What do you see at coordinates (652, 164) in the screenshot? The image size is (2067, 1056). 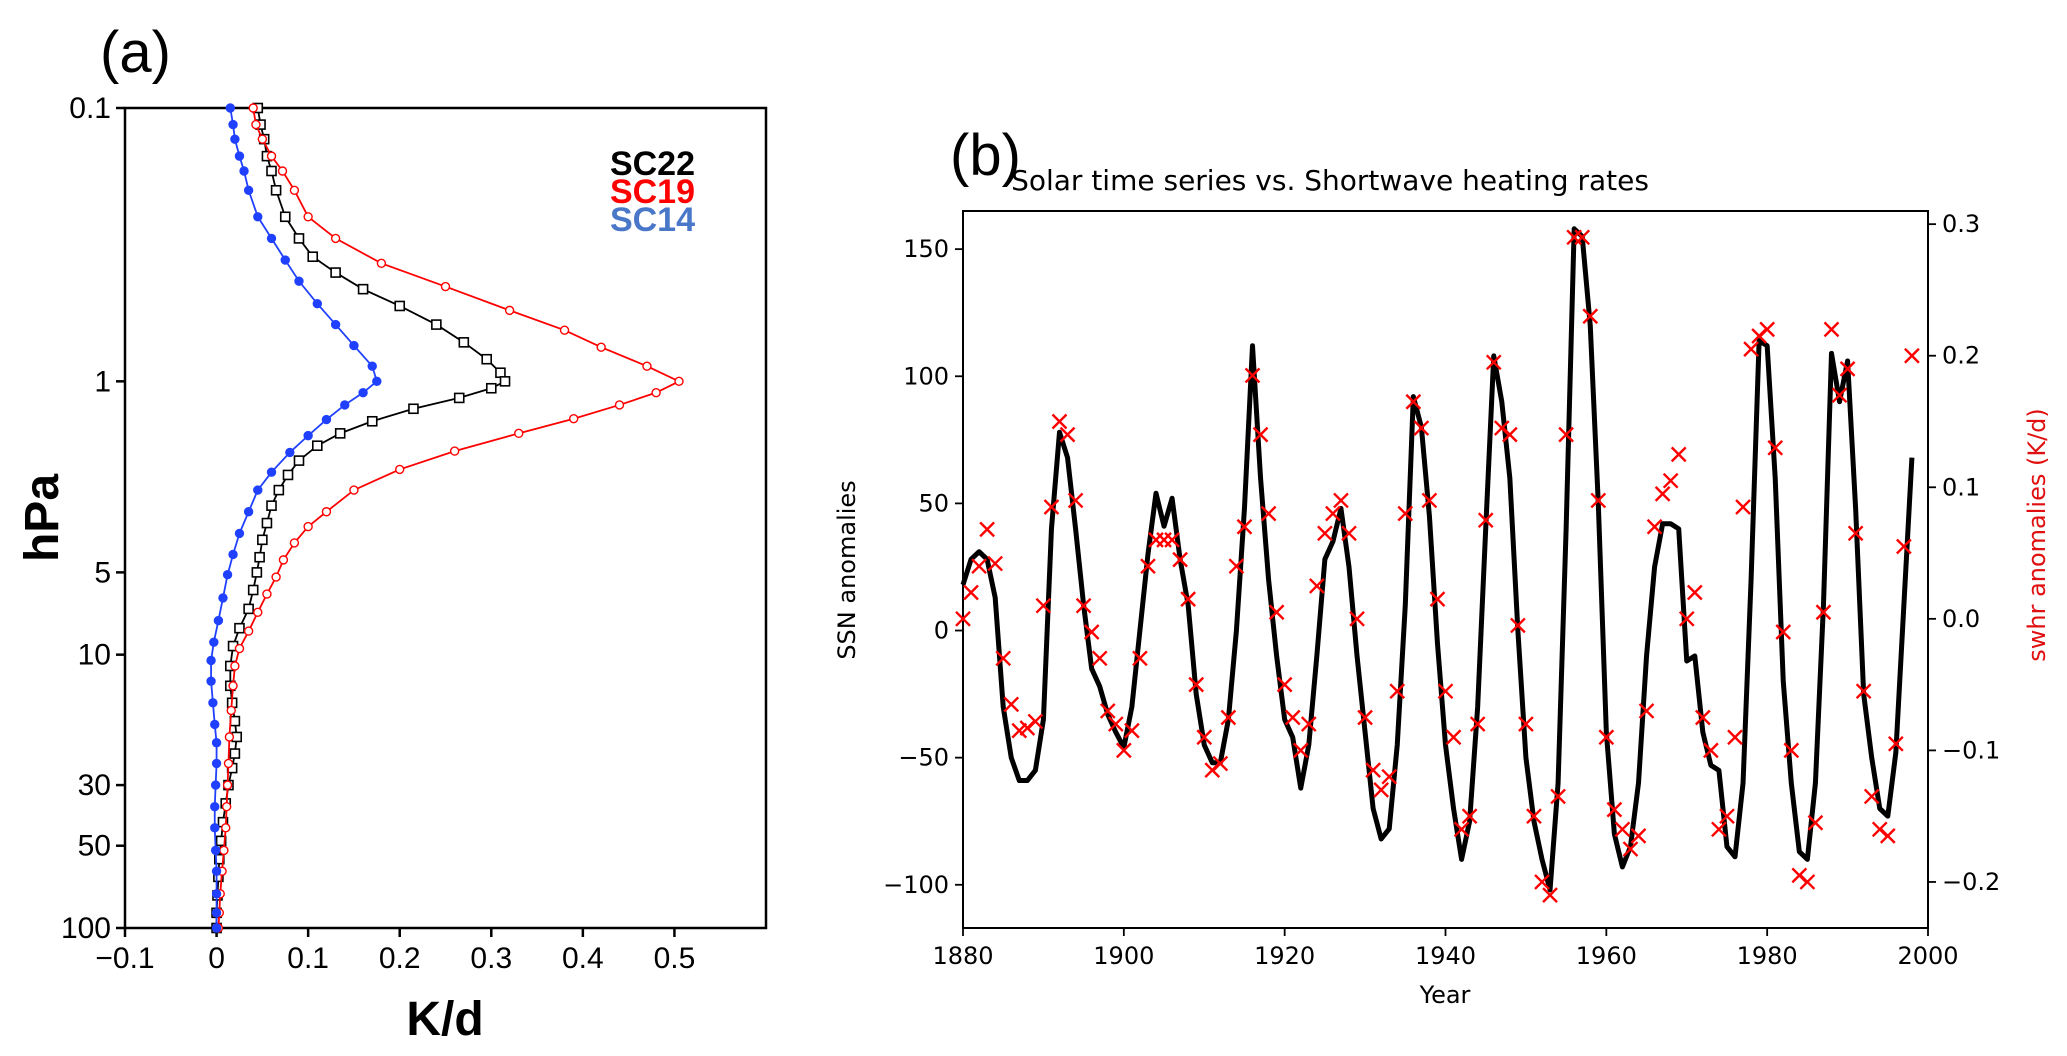 I see `legend-entry-sc22: SC22` at bounding box center [652, 164].